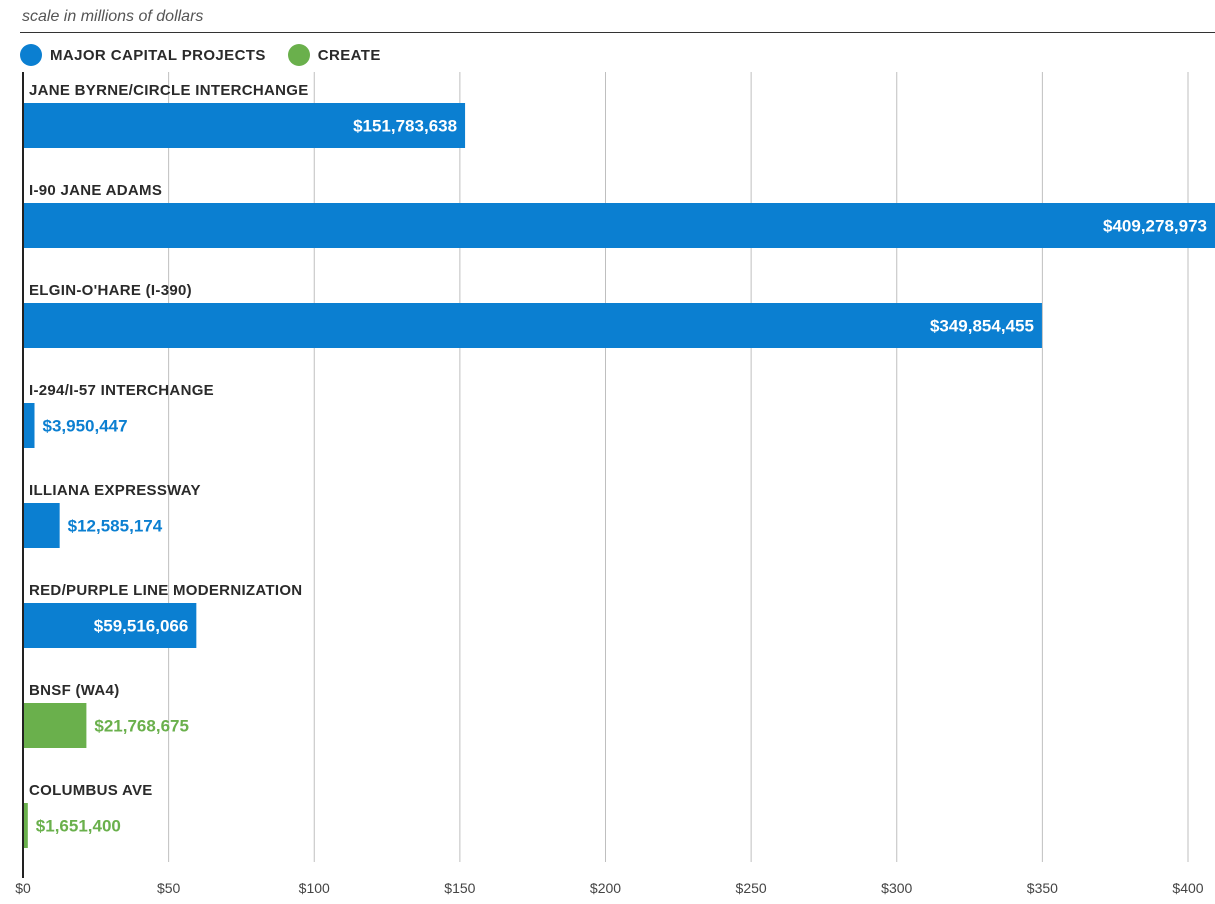 The image size is (1215, 904). What do you see at coordinates (349, 55) in the screenshot?
I see `legend-label-create: CREATE` at bounding box center [349, 55].